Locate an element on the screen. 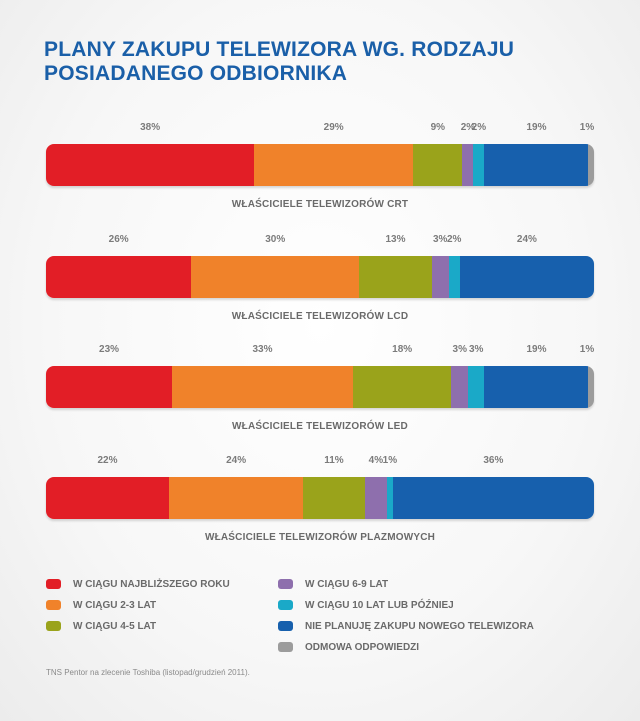 The width and height of the screenshot is (640, 721). data-label: 29% is located at coordinates (333, 127).